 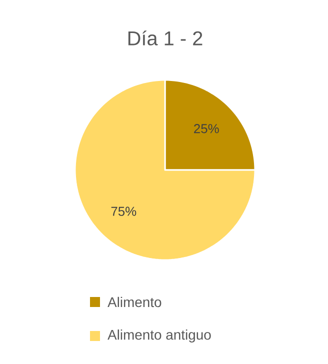 I want to click on legend-label: Alimento, so click(x=135, y=302).